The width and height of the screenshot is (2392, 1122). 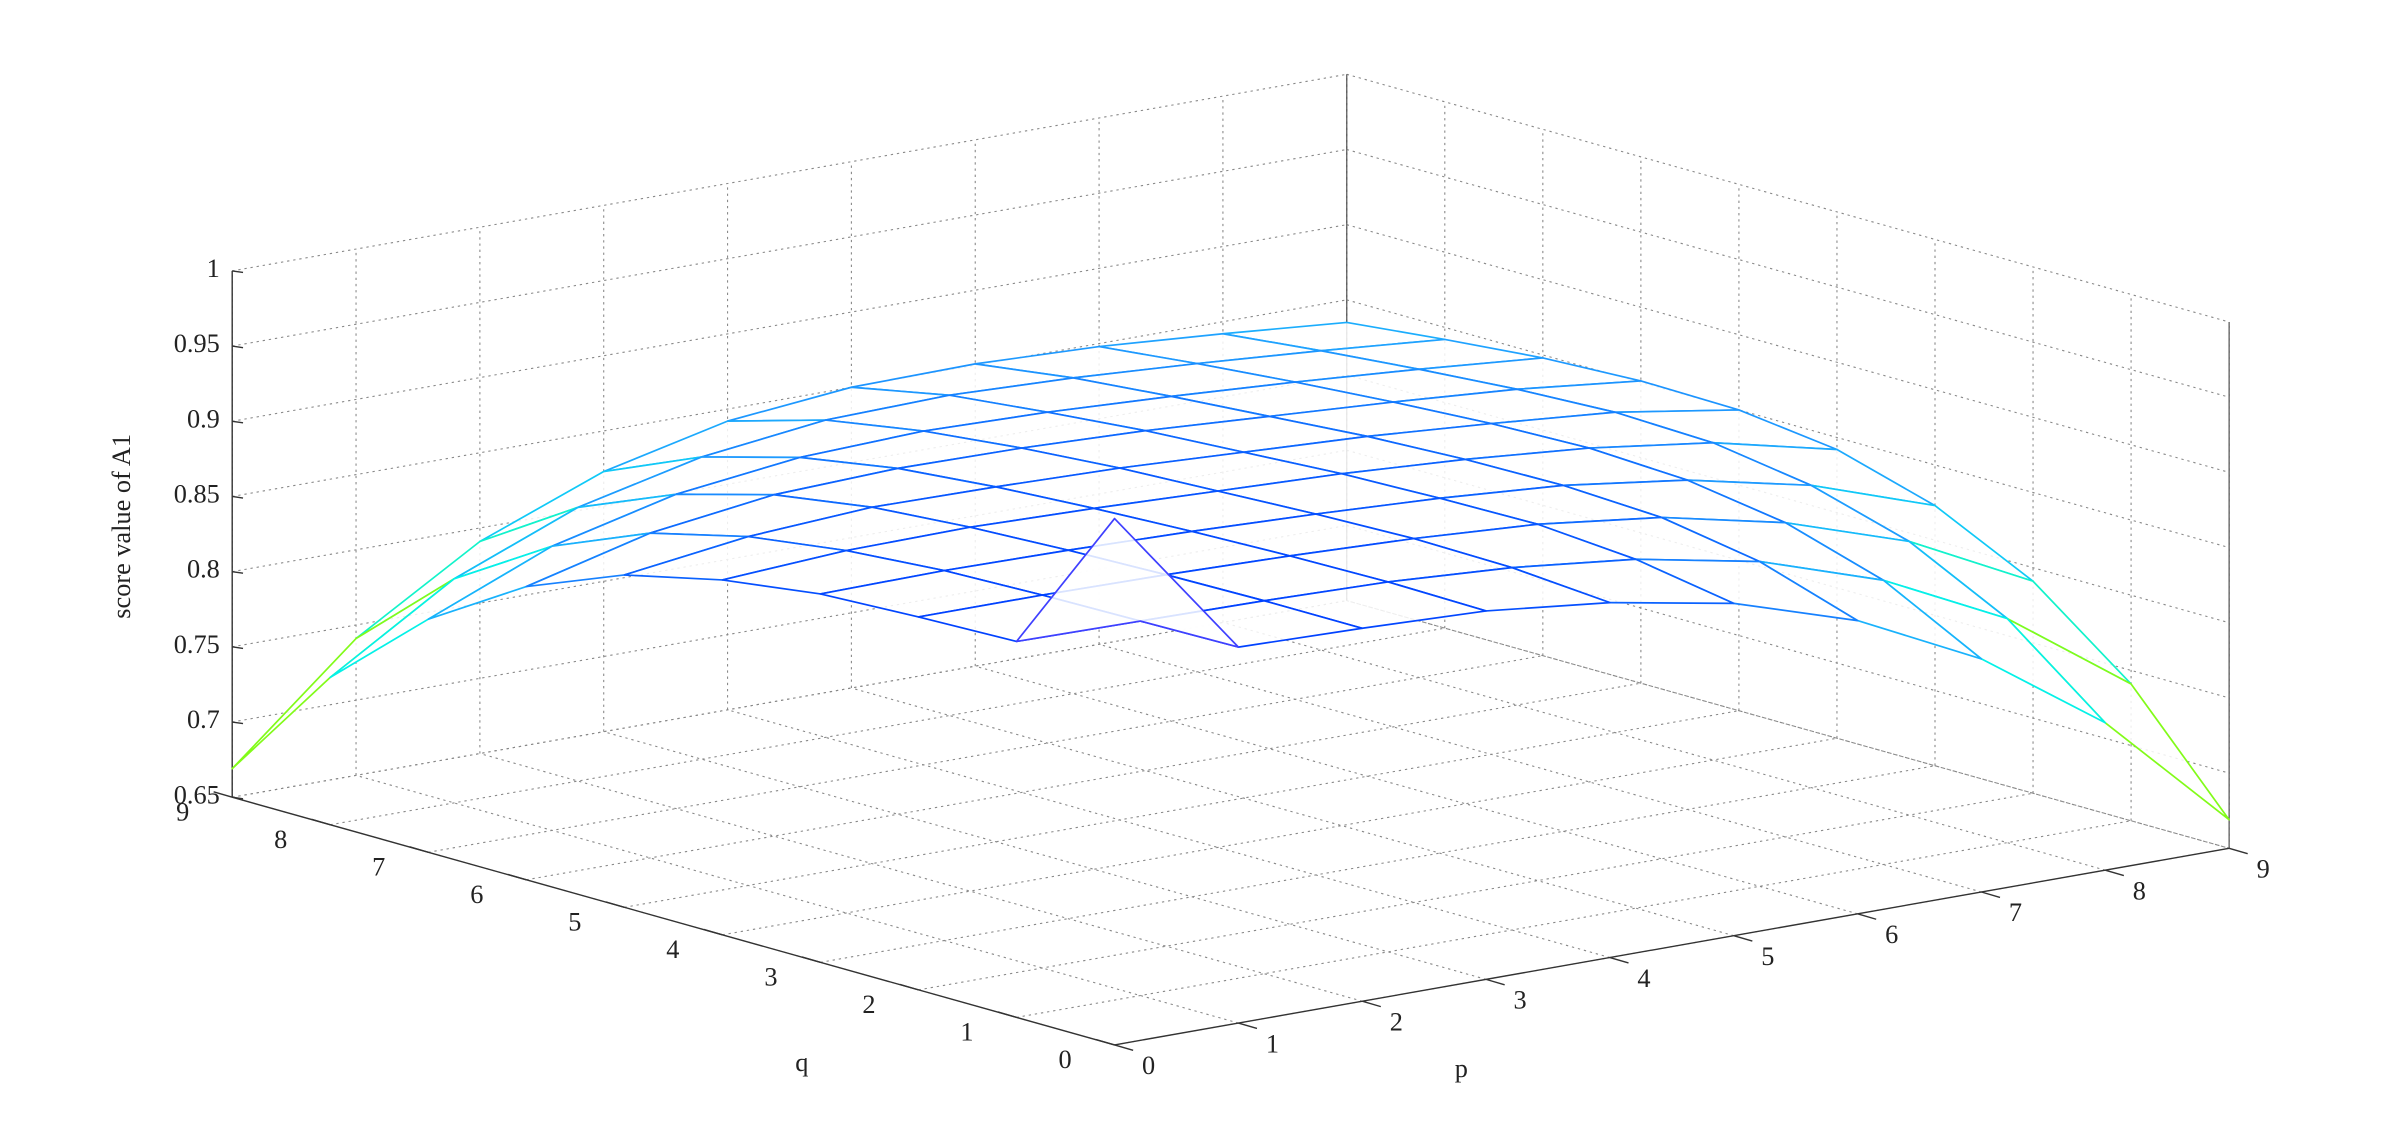 What do you see at coordinates (476, 894) in the screenshot?
I see `y-tick-label: 6` at bounding box center [476, 894].